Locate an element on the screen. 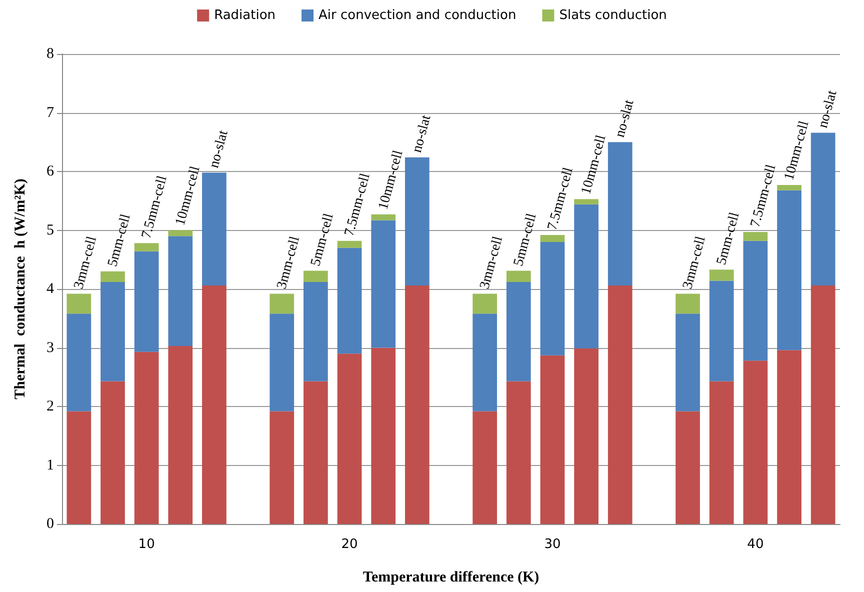 The width and height of the screenshot is (864, 592). y-tick-label: 1 is located at coordinates (50, 465).